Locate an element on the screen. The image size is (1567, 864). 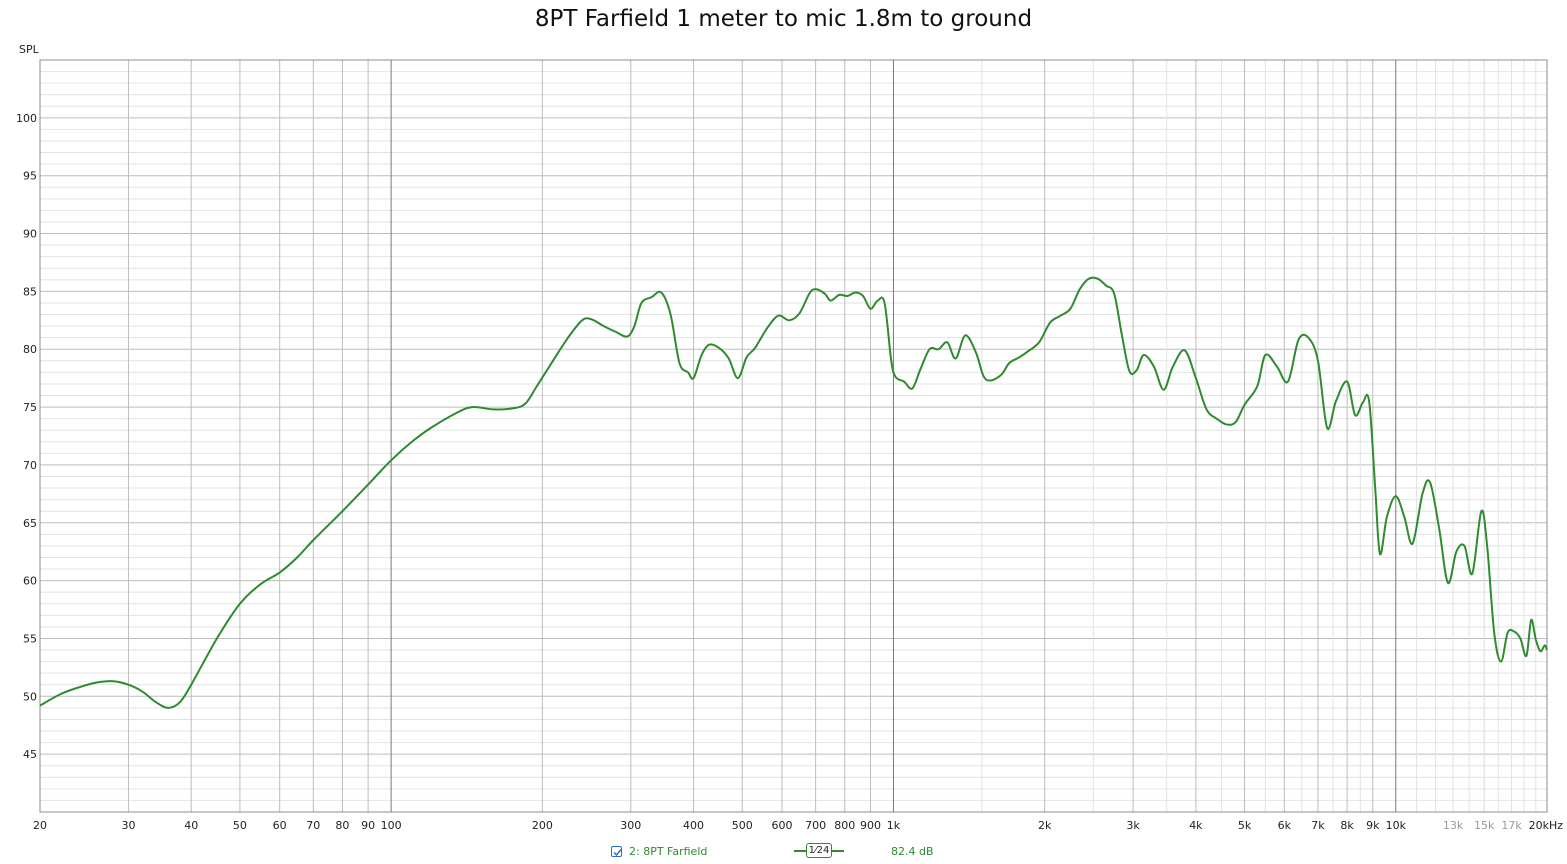
x-tick-label: 15k is located at coordinates (1484, 825).